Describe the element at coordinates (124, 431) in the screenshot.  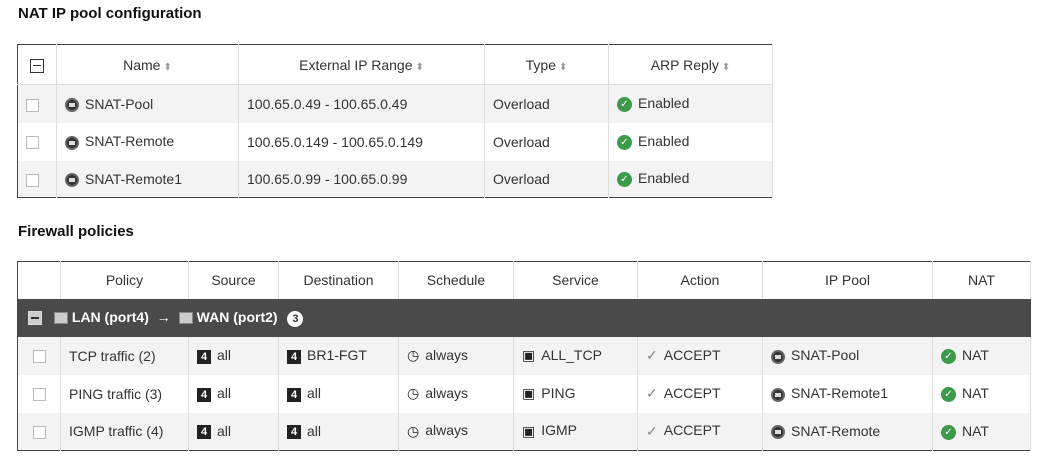
I see `policy-name: IGMP traffic (4)` at that location.